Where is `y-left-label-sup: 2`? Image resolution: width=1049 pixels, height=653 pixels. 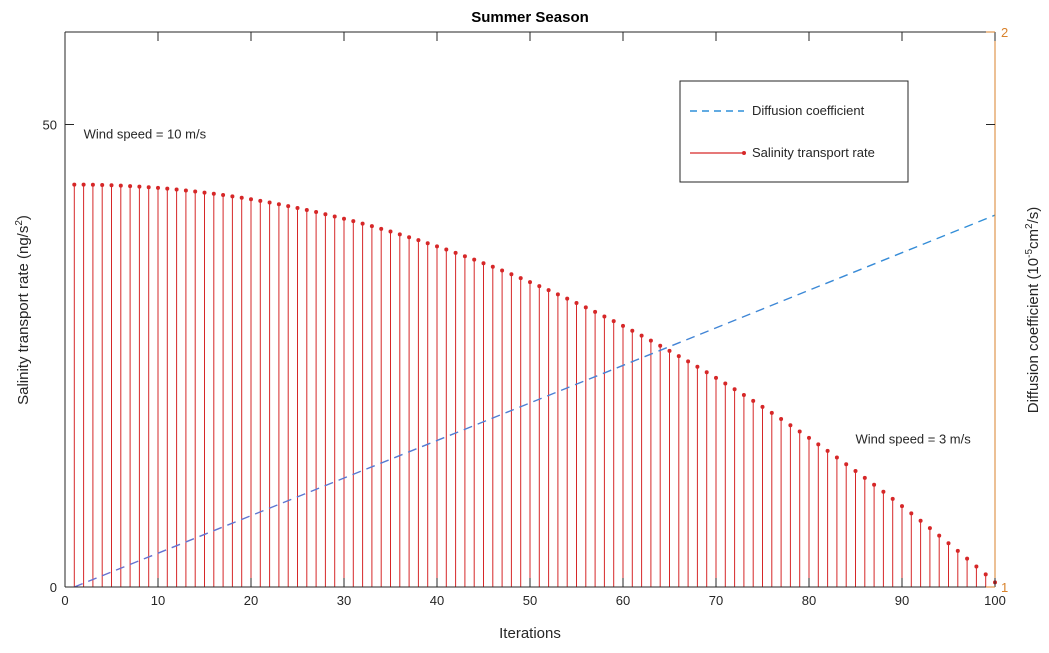
y-left-label-sup: 2 is located at coordinates (19, 223).